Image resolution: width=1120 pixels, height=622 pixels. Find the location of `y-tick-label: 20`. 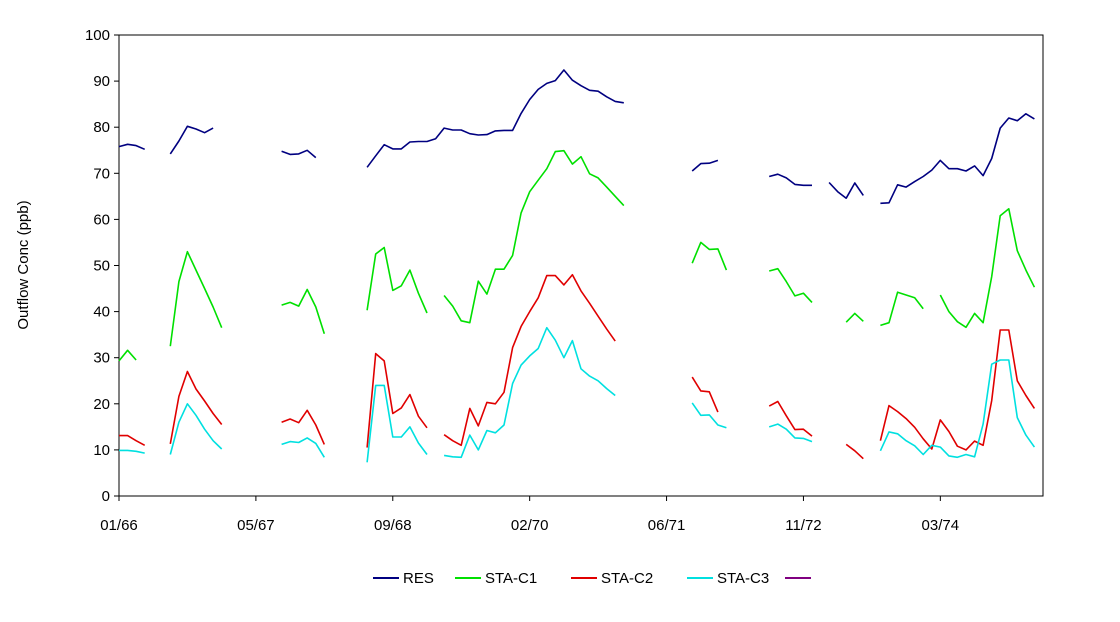

y-tick-label: 20 is located at coordinates (101, 404).